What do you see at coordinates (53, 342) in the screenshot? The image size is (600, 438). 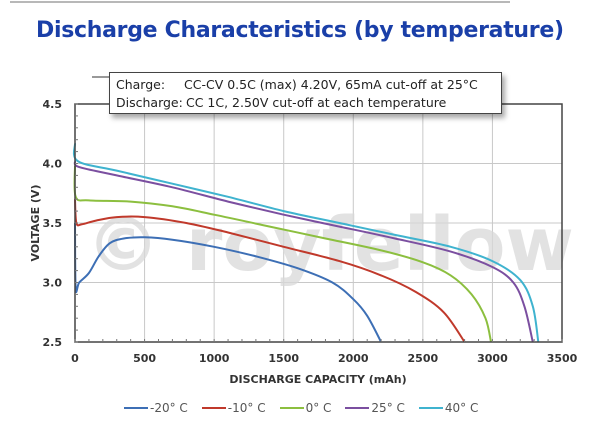 I see `y-tick-label: 2.5` at bounding box center [53, 342].